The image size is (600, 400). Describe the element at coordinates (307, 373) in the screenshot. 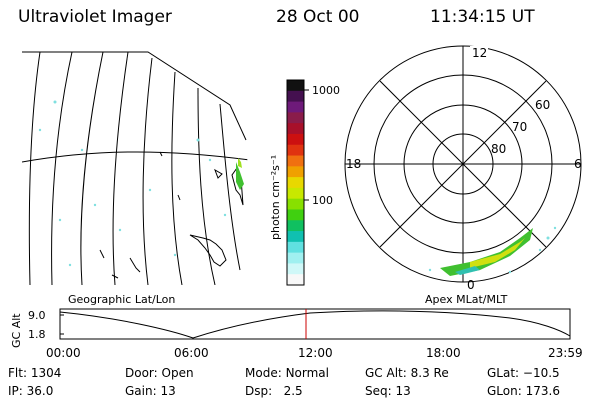

I see `mode-value: Normal` at that location.